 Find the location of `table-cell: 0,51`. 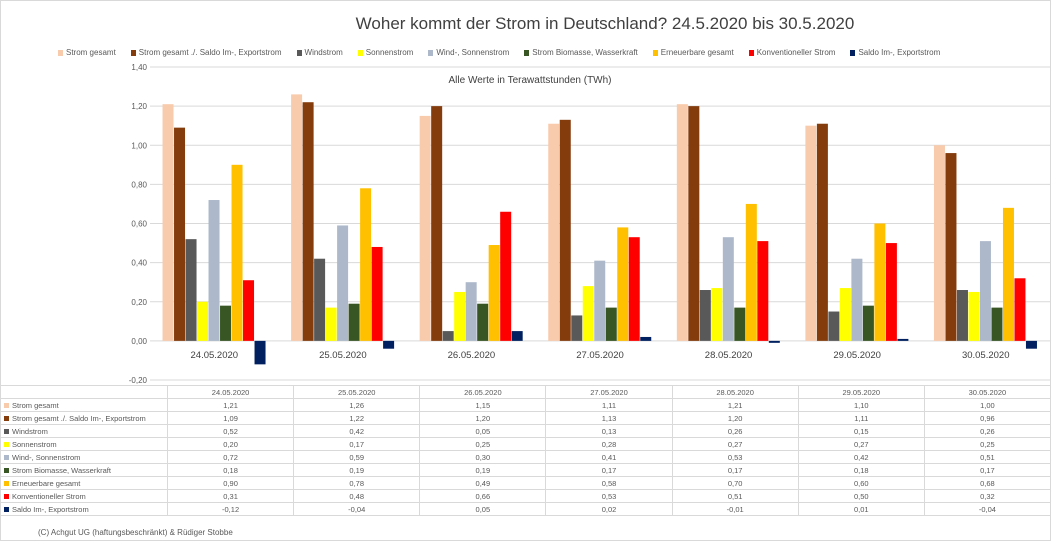

table-cell: 0,51 is located at coordinates (987, 457).